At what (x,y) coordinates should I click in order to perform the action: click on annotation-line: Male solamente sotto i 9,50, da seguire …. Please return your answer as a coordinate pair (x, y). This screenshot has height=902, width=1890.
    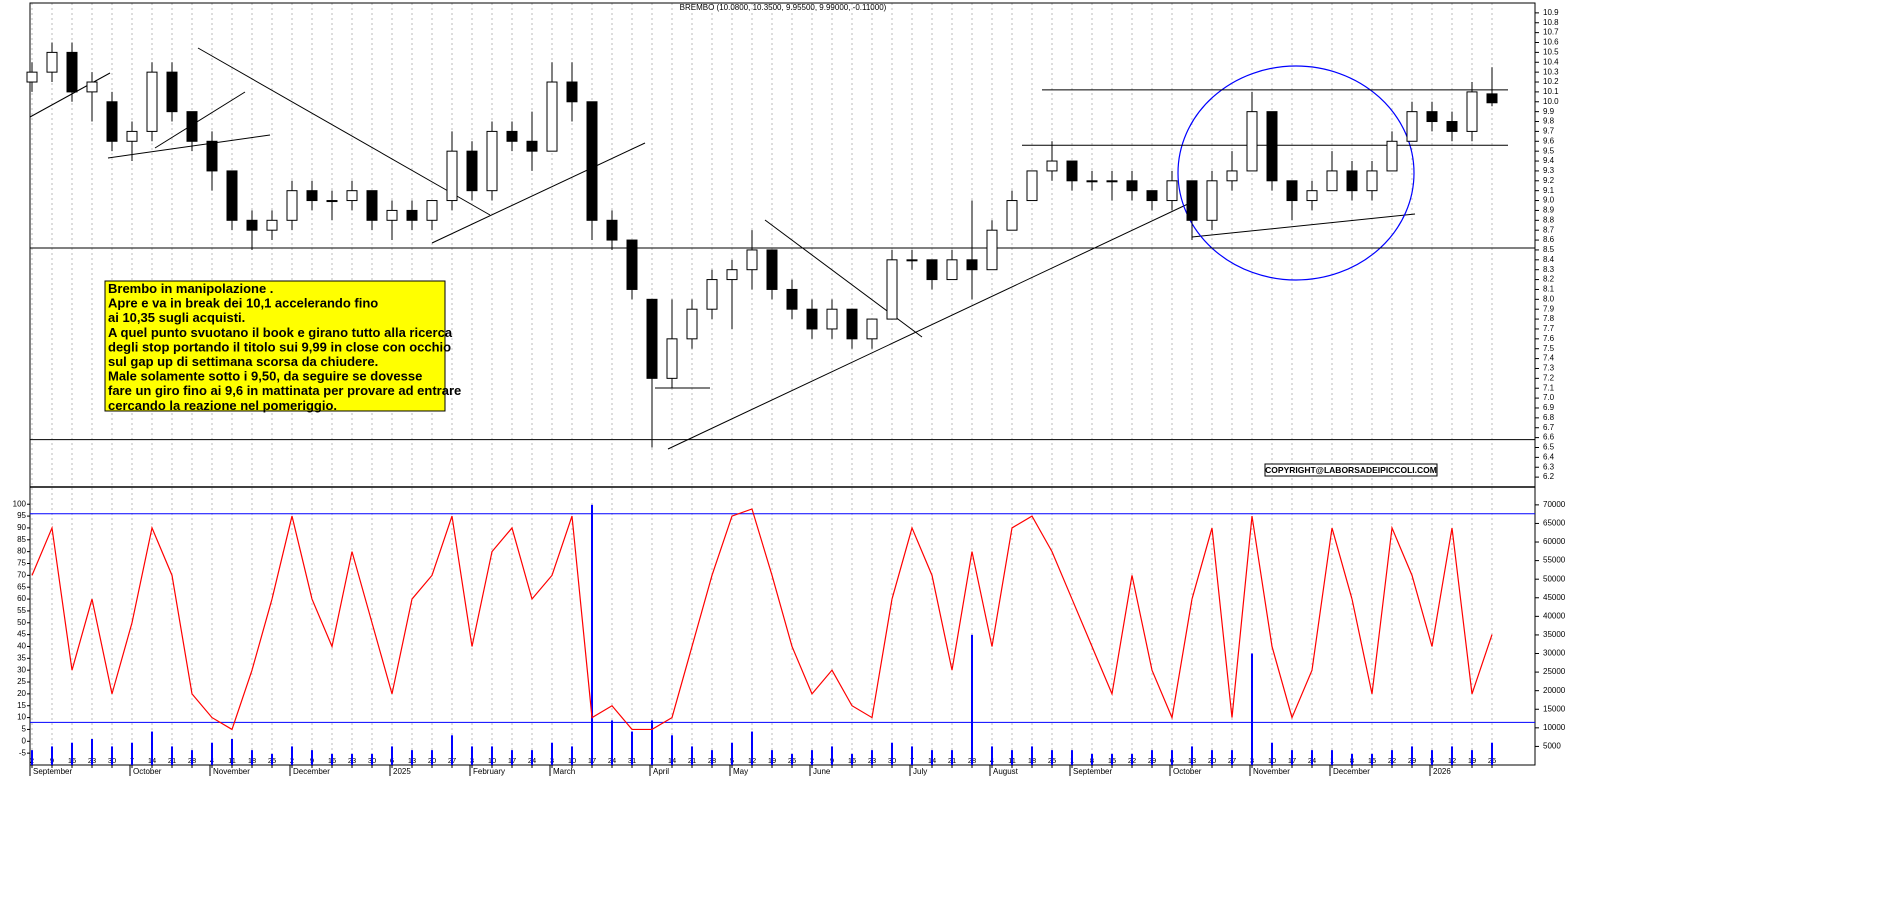
    Looking at the image, I should click on (265, 376).